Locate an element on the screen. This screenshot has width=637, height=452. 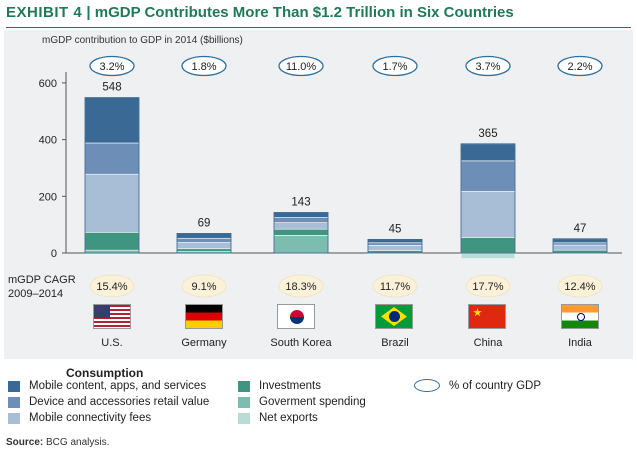
ellipse-icon is located at coordinates (427, 385).